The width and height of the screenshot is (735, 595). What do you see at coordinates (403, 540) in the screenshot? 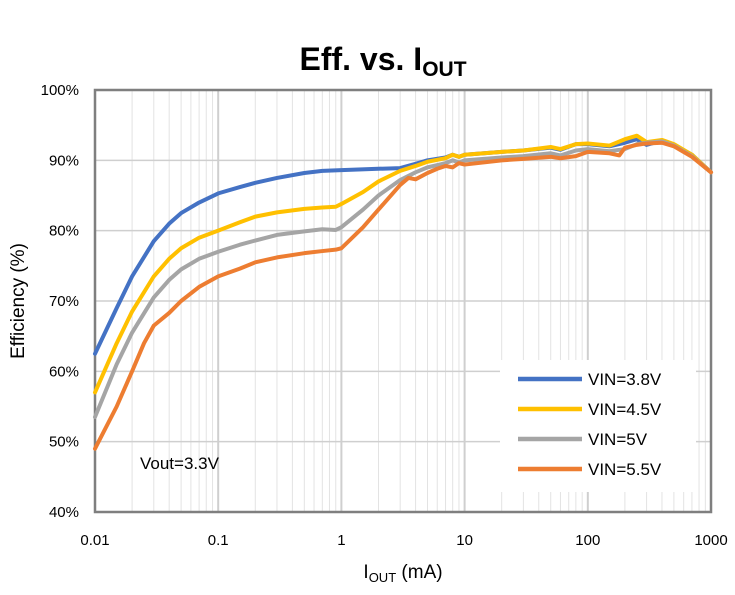
I see `x-tick-labels: 0.01 0.1 1 10 100 1000` at bounding box center [403, 540].